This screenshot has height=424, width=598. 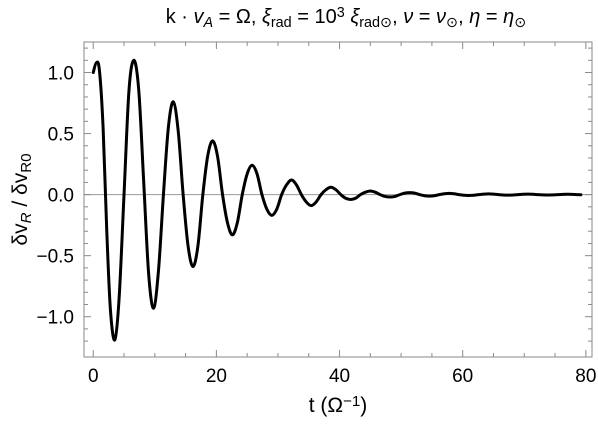 I want to click on chart-title-part: v, so click(x=198, y=17).